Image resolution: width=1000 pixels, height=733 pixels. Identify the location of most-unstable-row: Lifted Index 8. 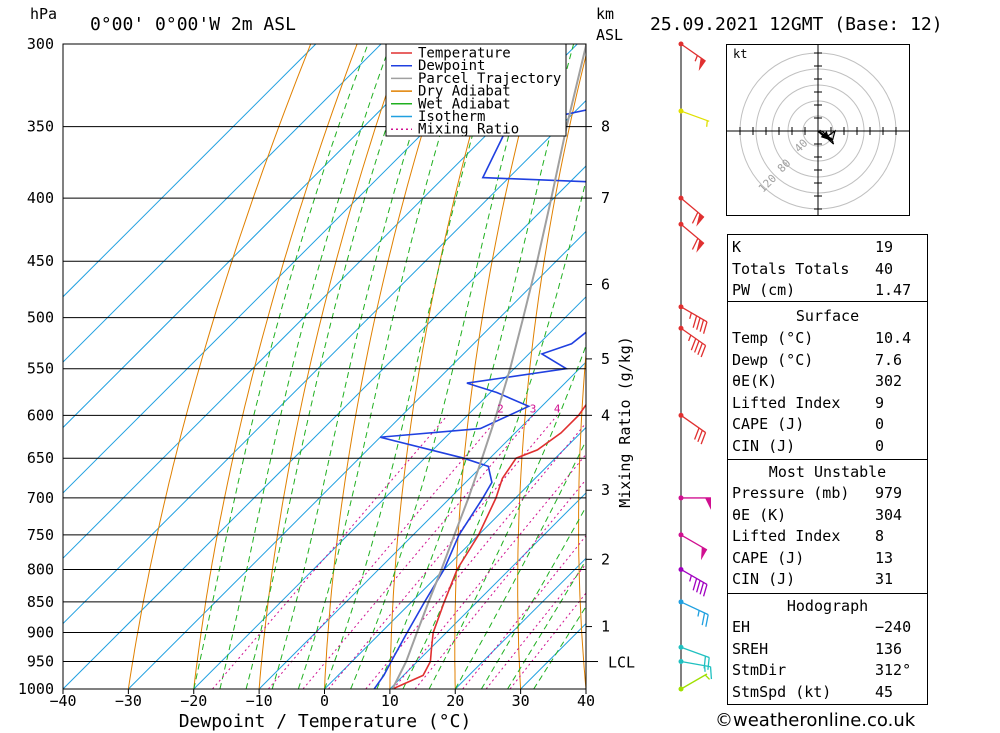
(827, 536).